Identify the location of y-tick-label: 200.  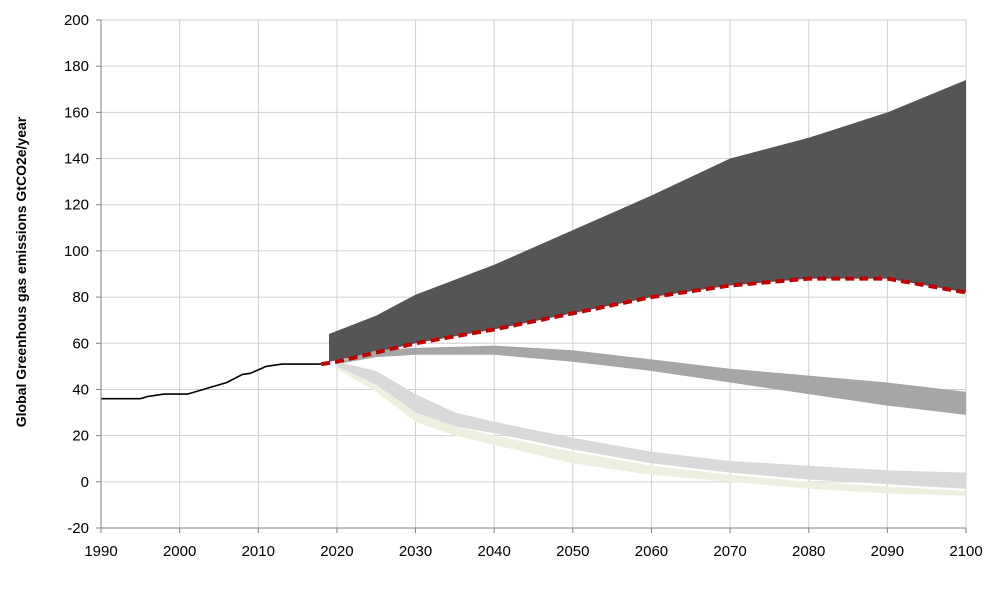
(76, 20).